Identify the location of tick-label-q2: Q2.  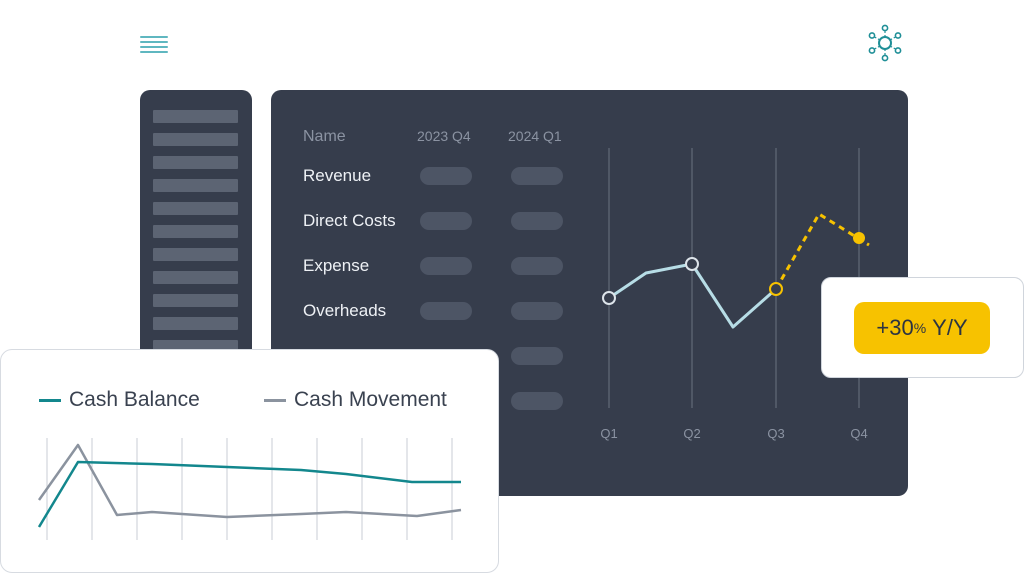
(691, 433).